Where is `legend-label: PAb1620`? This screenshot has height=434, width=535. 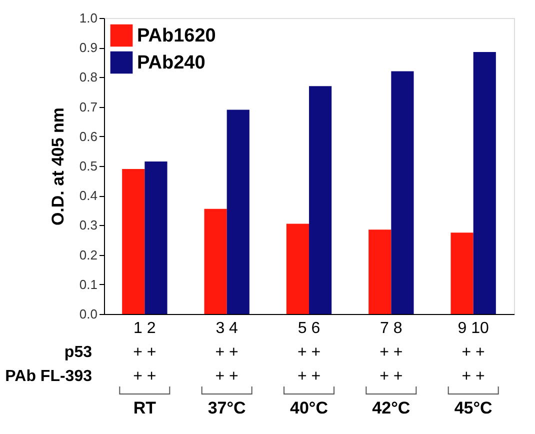
legend-label: PAb1620 is located at coordinates (176, 36).